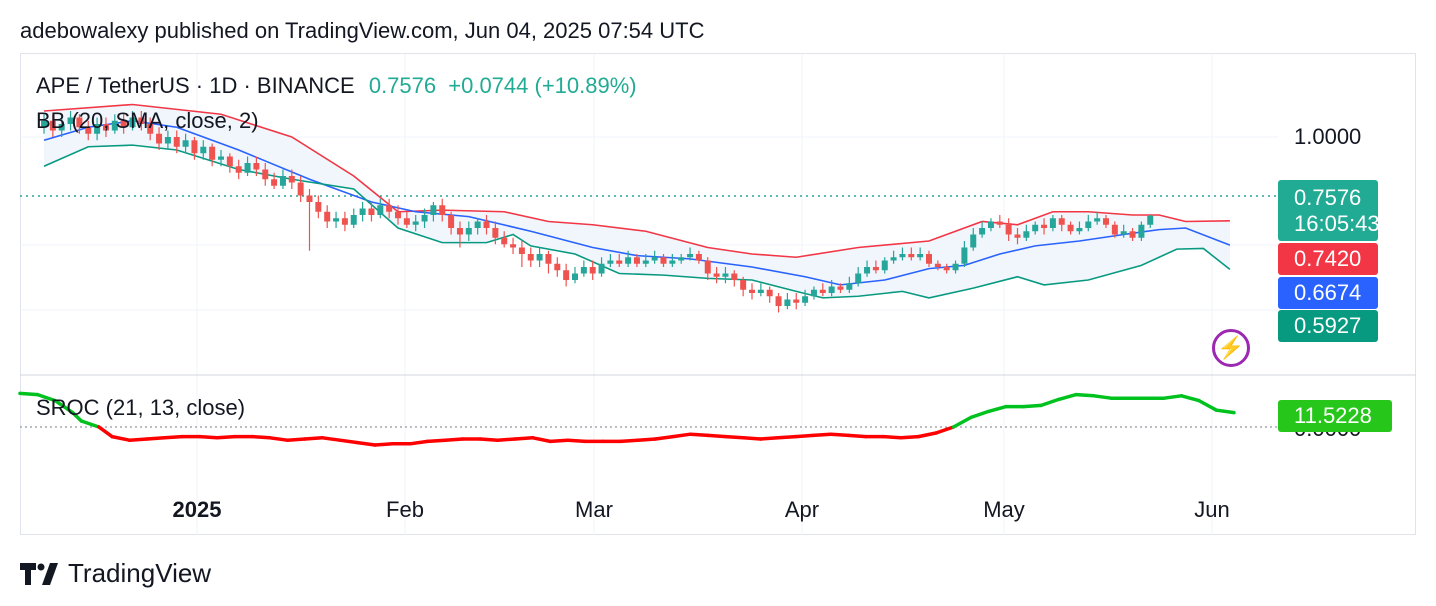 This screenshot has width=1436, height=606. I want to click on sroc-line, so click(648, 419).